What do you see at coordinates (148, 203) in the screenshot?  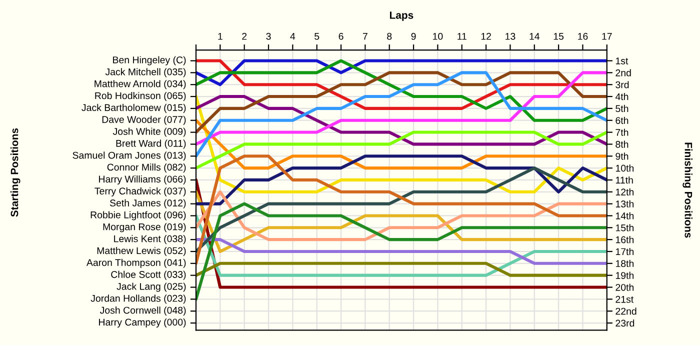 I see `text: Seth James (012)` at bounding box center [148, 203].